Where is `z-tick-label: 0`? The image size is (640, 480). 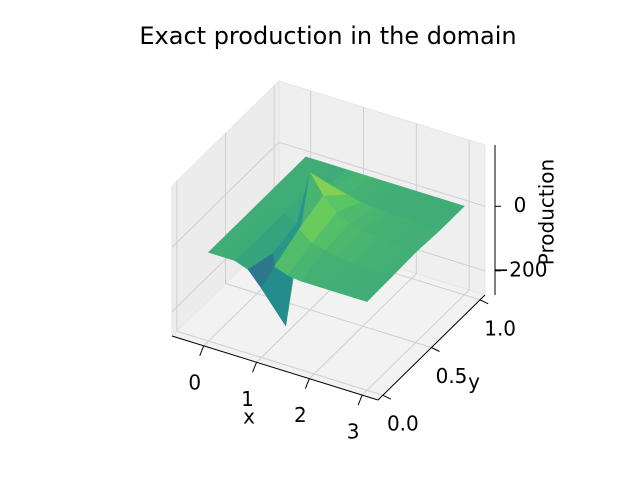
z-tick-label: 0 is located at coordinates (520, 205).